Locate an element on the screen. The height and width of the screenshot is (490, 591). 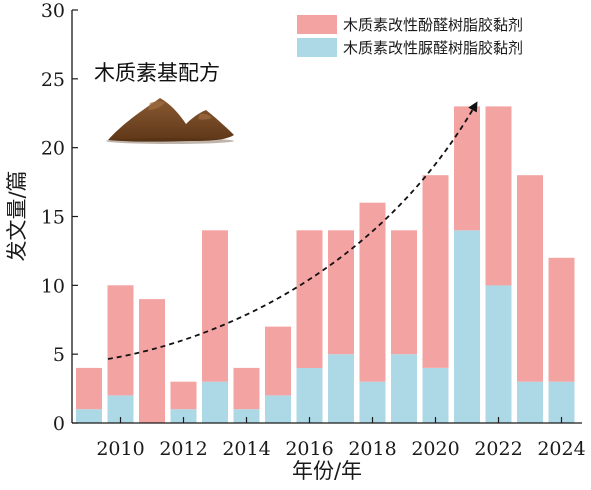
lignin-powder-pile is located at coordinates (170, 121).